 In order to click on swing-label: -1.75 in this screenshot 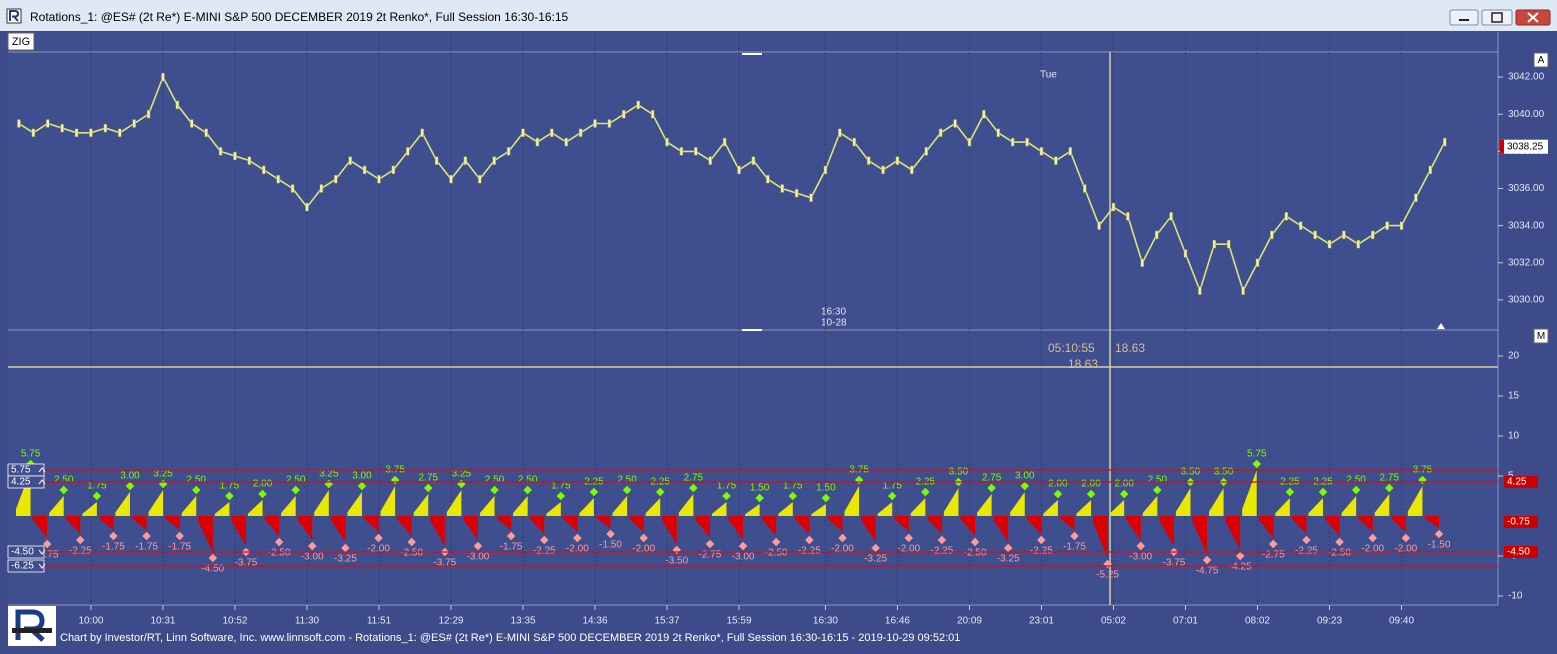, I will do `click(179, 547)`.